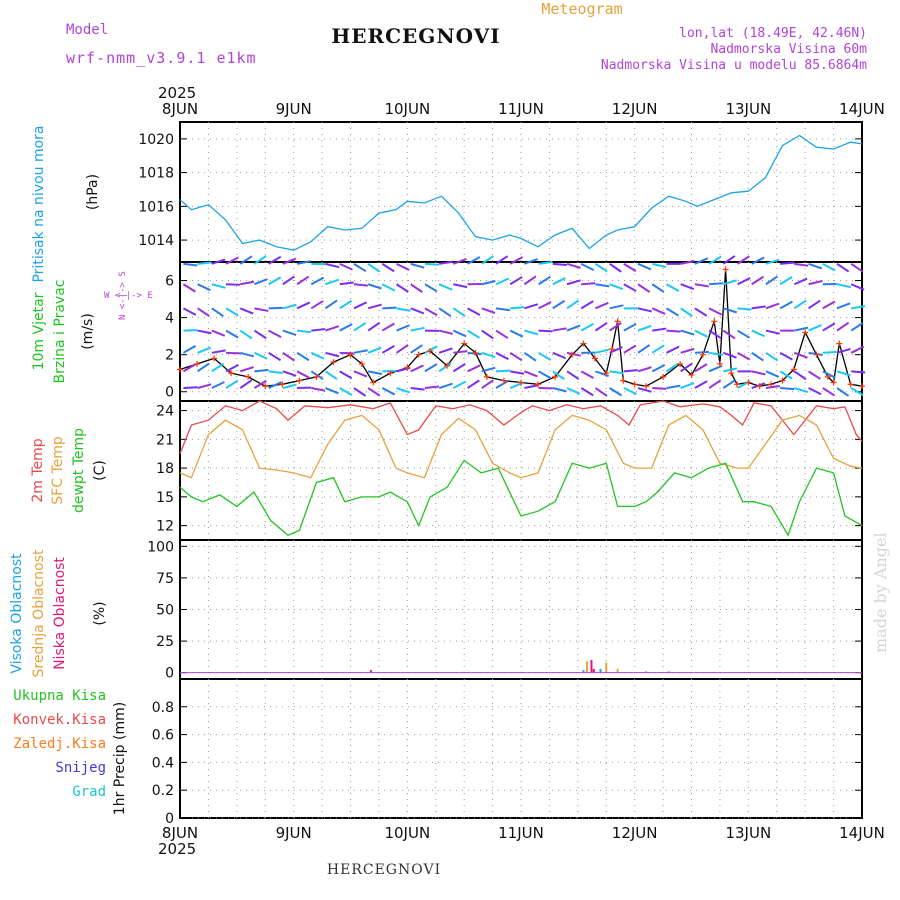  Describe the element at coordinates (407, 833) in the screenshot. I see `x-tick-bottom-2: 10JUN` at that location.